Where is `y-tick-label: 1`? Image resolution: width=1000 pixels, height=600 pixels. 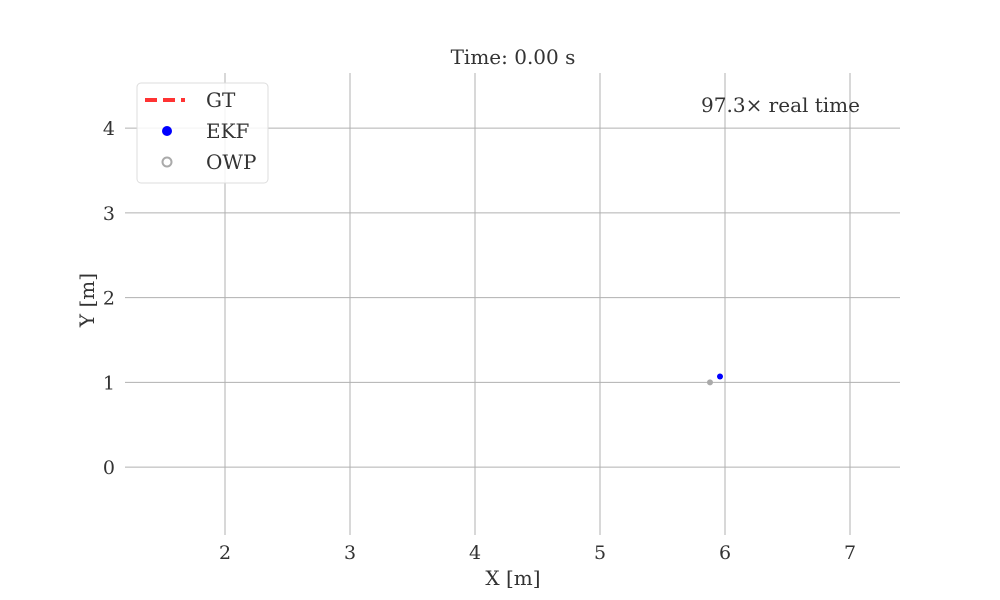 y-tick-label: 1 is located at coordinates (109, 383).